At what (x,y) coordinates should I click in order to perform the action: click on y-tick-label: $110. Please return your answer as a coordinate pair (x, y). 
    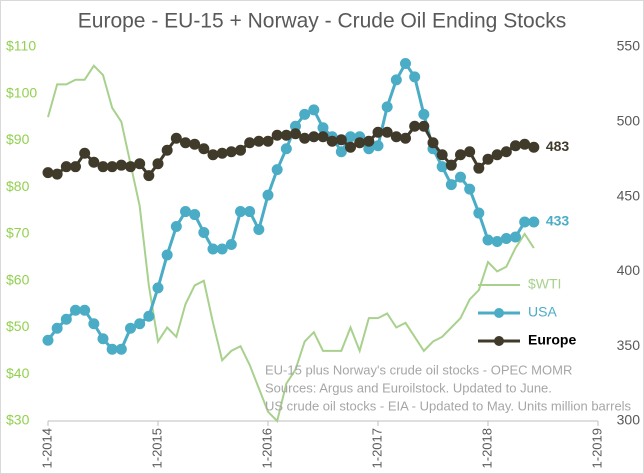
    Looking at the image, I should click on (21, 46).